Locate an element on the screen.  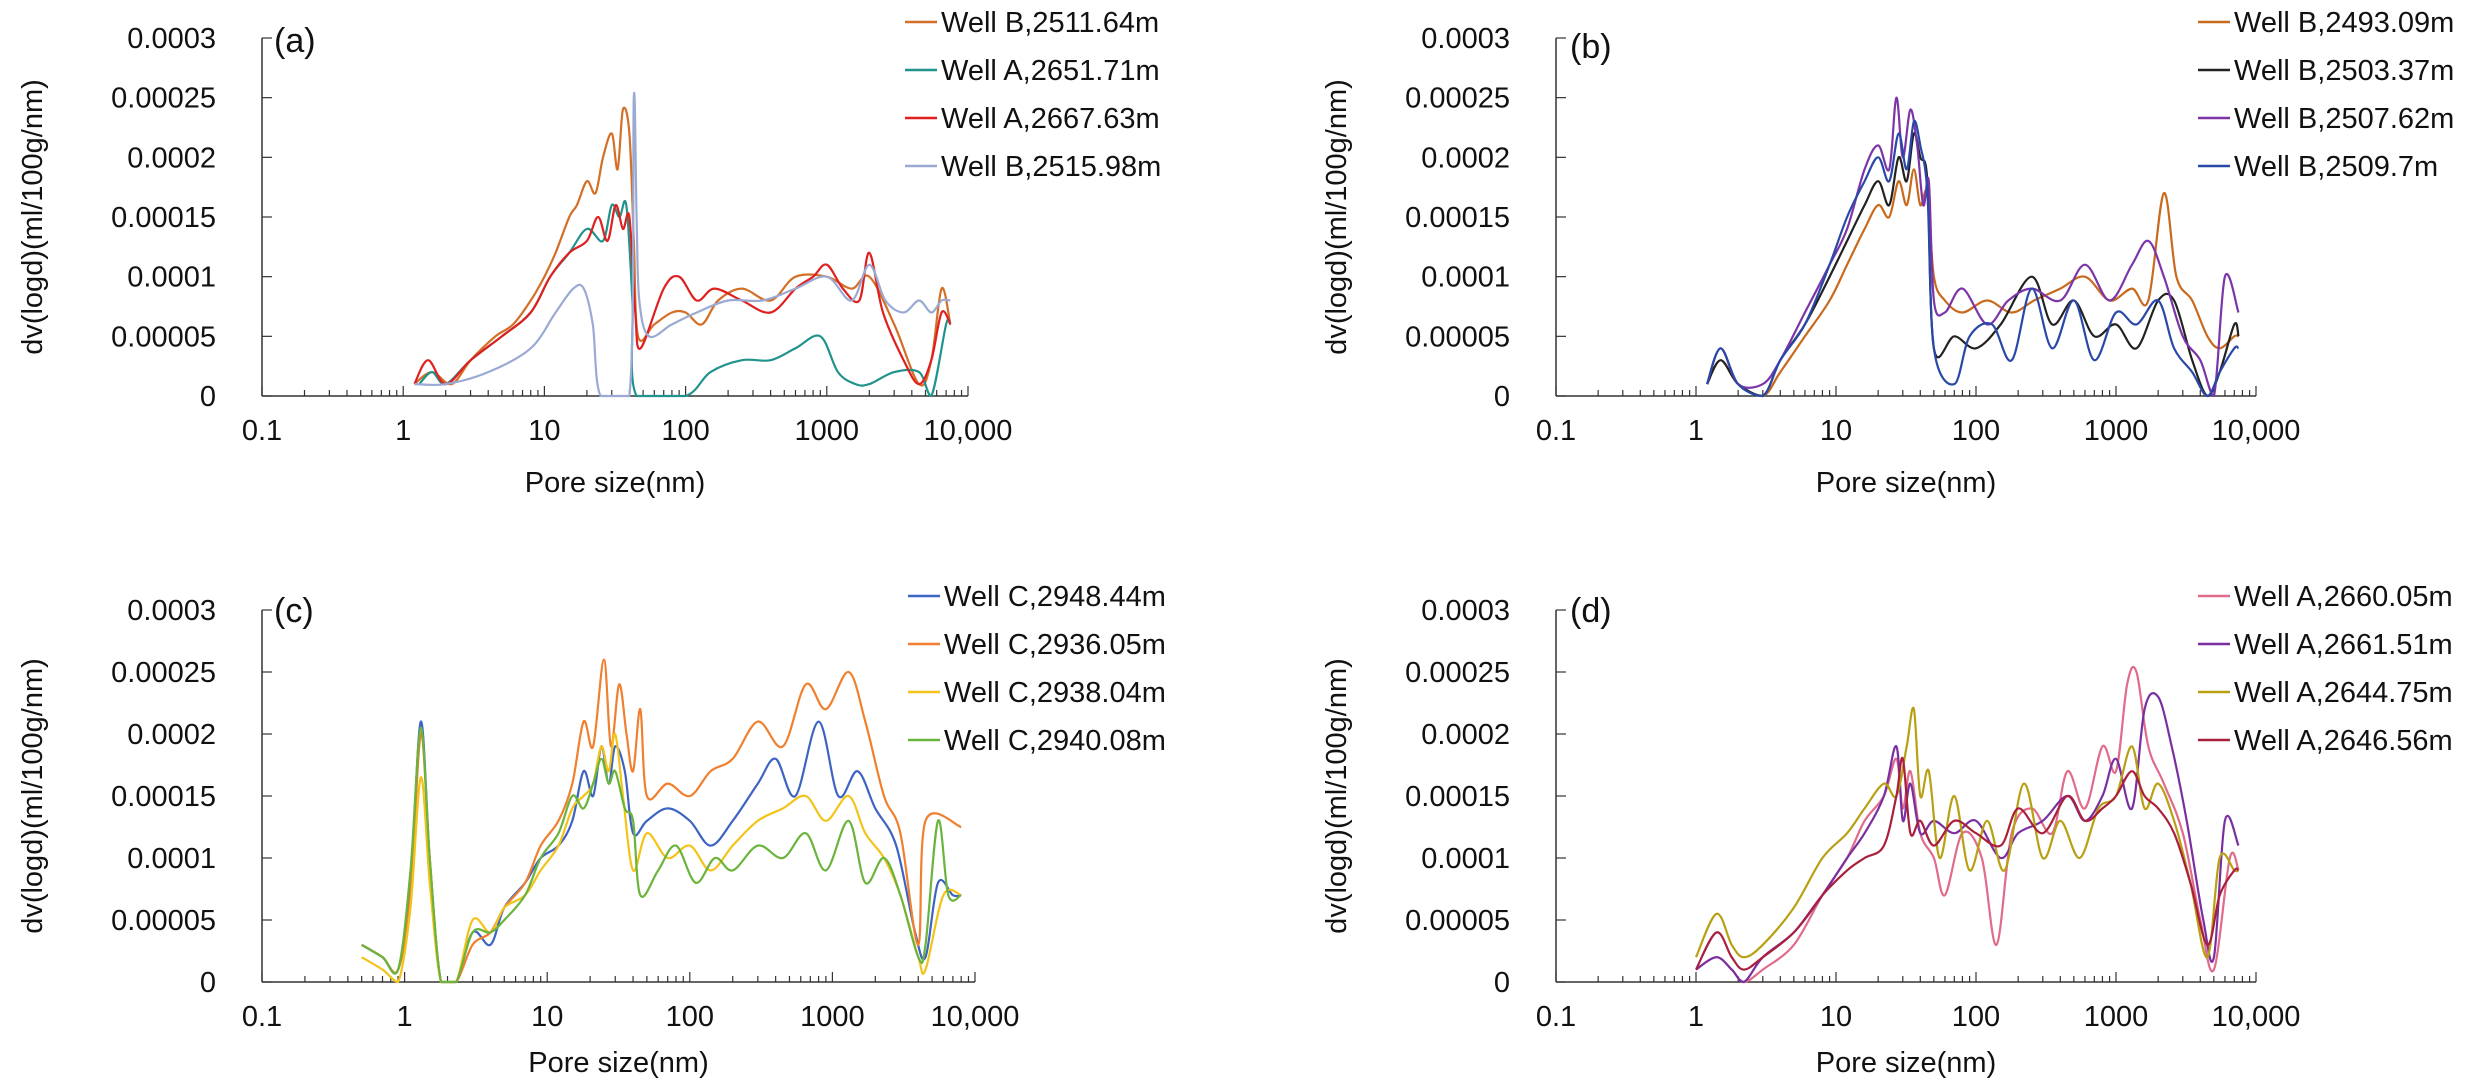
series-line-well-c-2938-04m is located at coordinates (661, 858).